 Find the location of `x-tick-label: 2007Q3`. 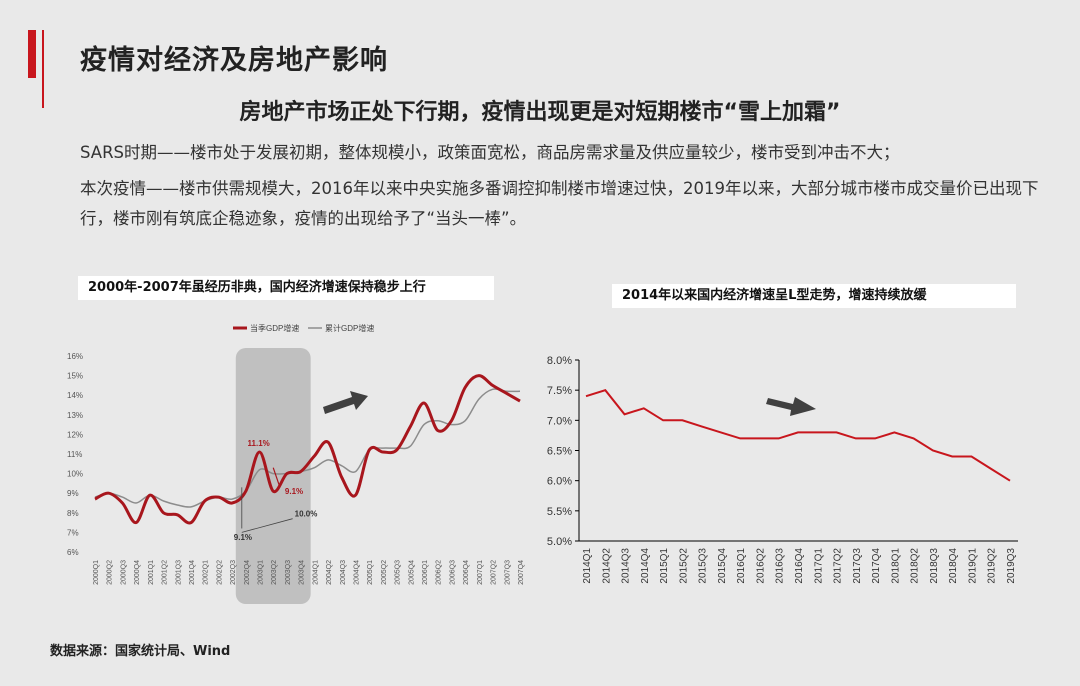

x-tick-label: 2007Q3 is located at coordinates (507, 572).